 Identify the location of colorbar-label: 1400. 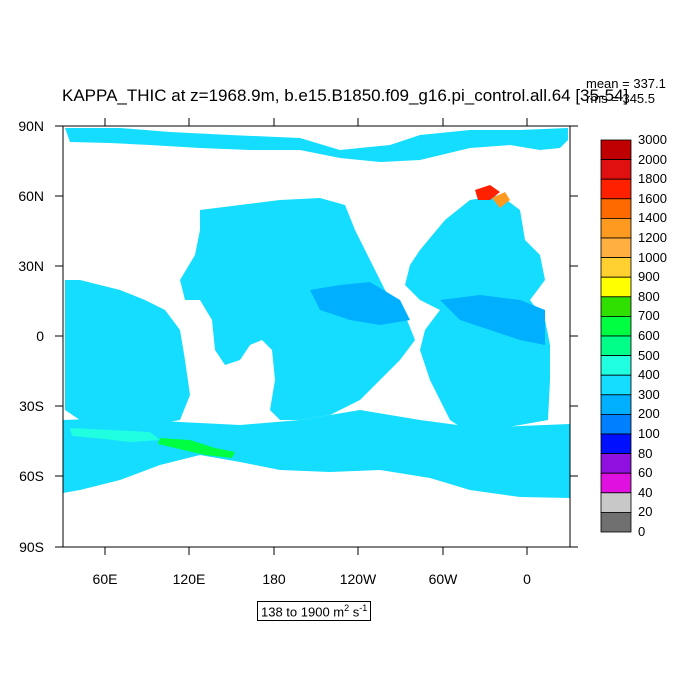
(652, 218).